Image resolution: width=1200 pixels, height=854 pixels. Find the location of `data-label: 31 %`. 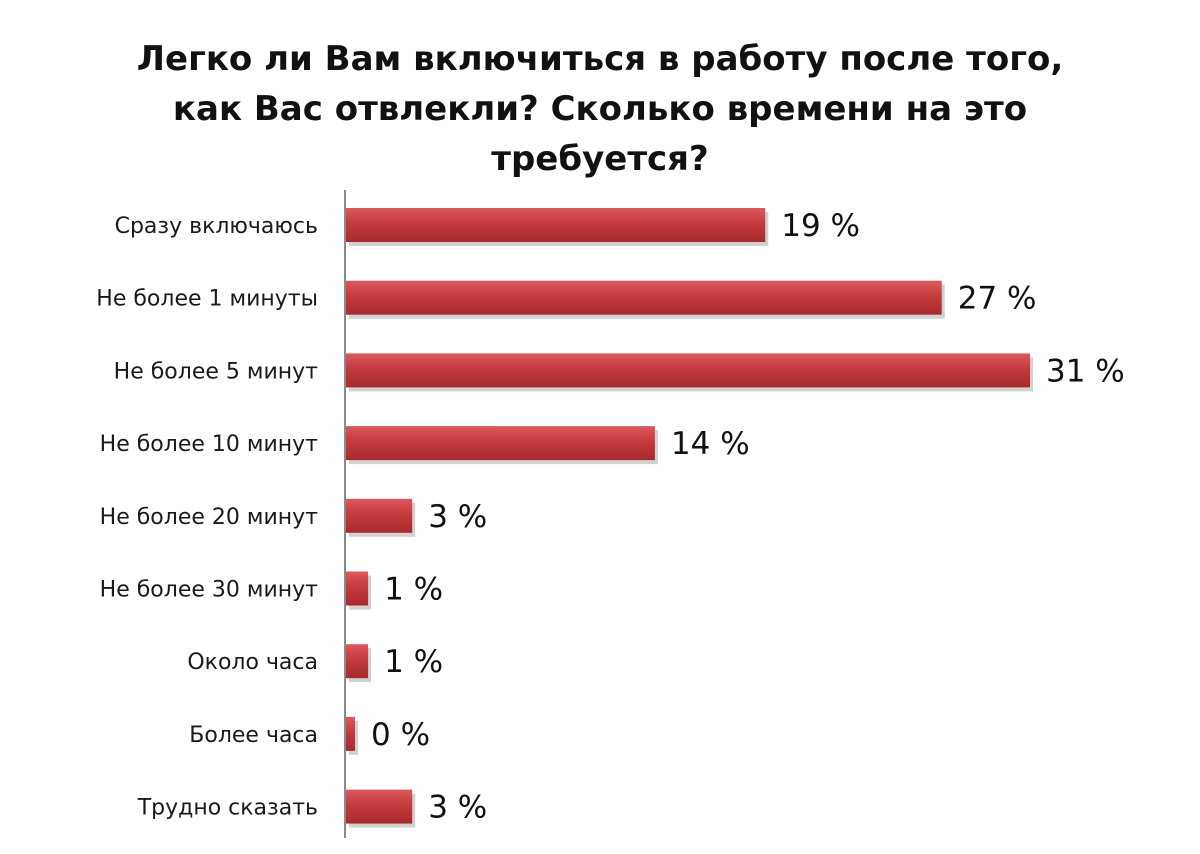

data-label: 31 % is located at coordinates (1085, 371).